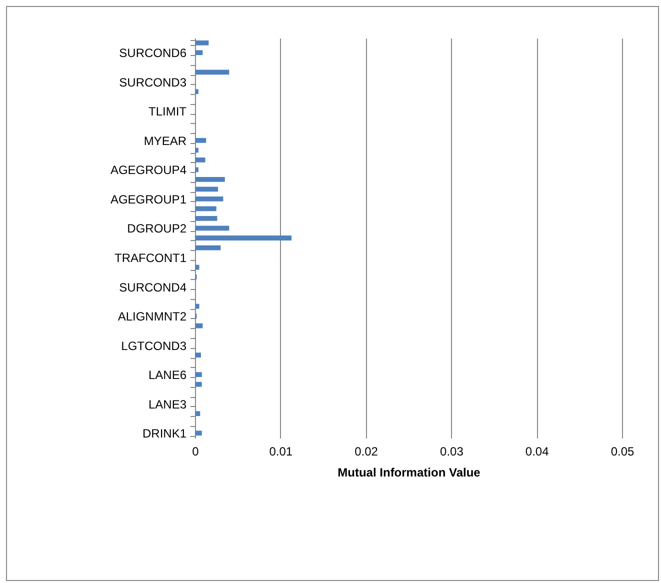 Image resolution: width=661 pixels, height=583 pixels. Describe the element at coordinates (196, 451) in the screenshot. I see `x-tick-label: 0` at that location.